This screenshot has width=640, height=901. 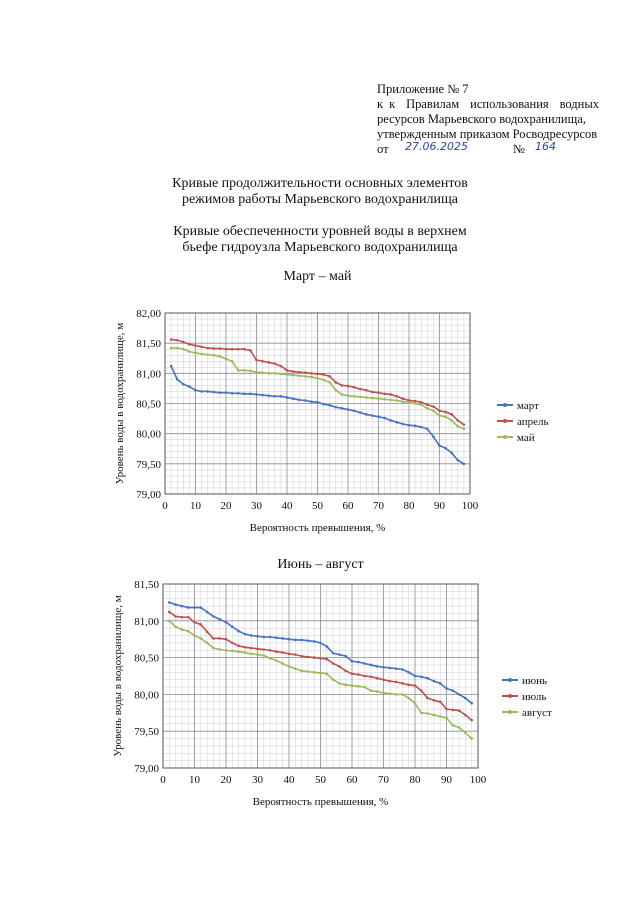 I want to click on y-tick-label: 80,50, so click(x=148, y=405).